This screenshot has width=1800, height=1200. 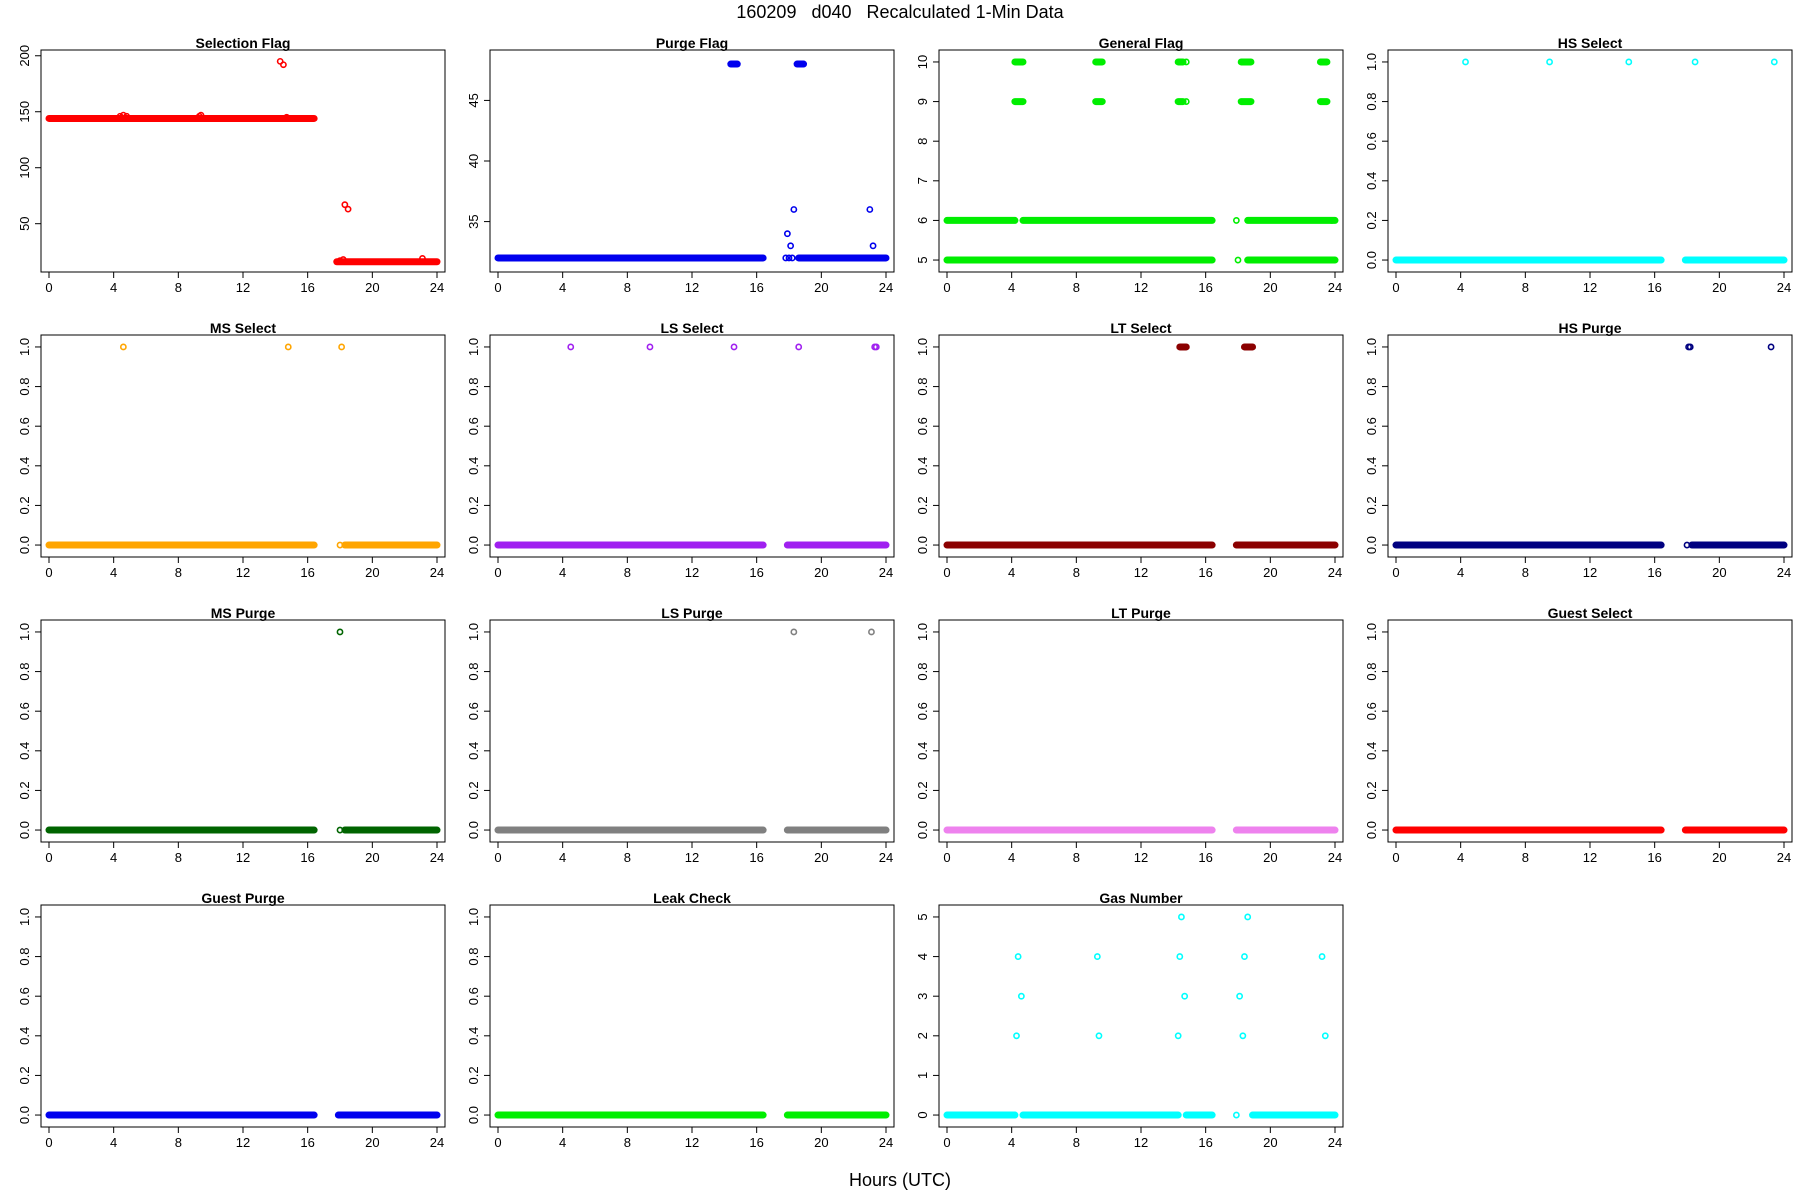 I want to click on y-tick-label: 9, so click(x=922, y=101).